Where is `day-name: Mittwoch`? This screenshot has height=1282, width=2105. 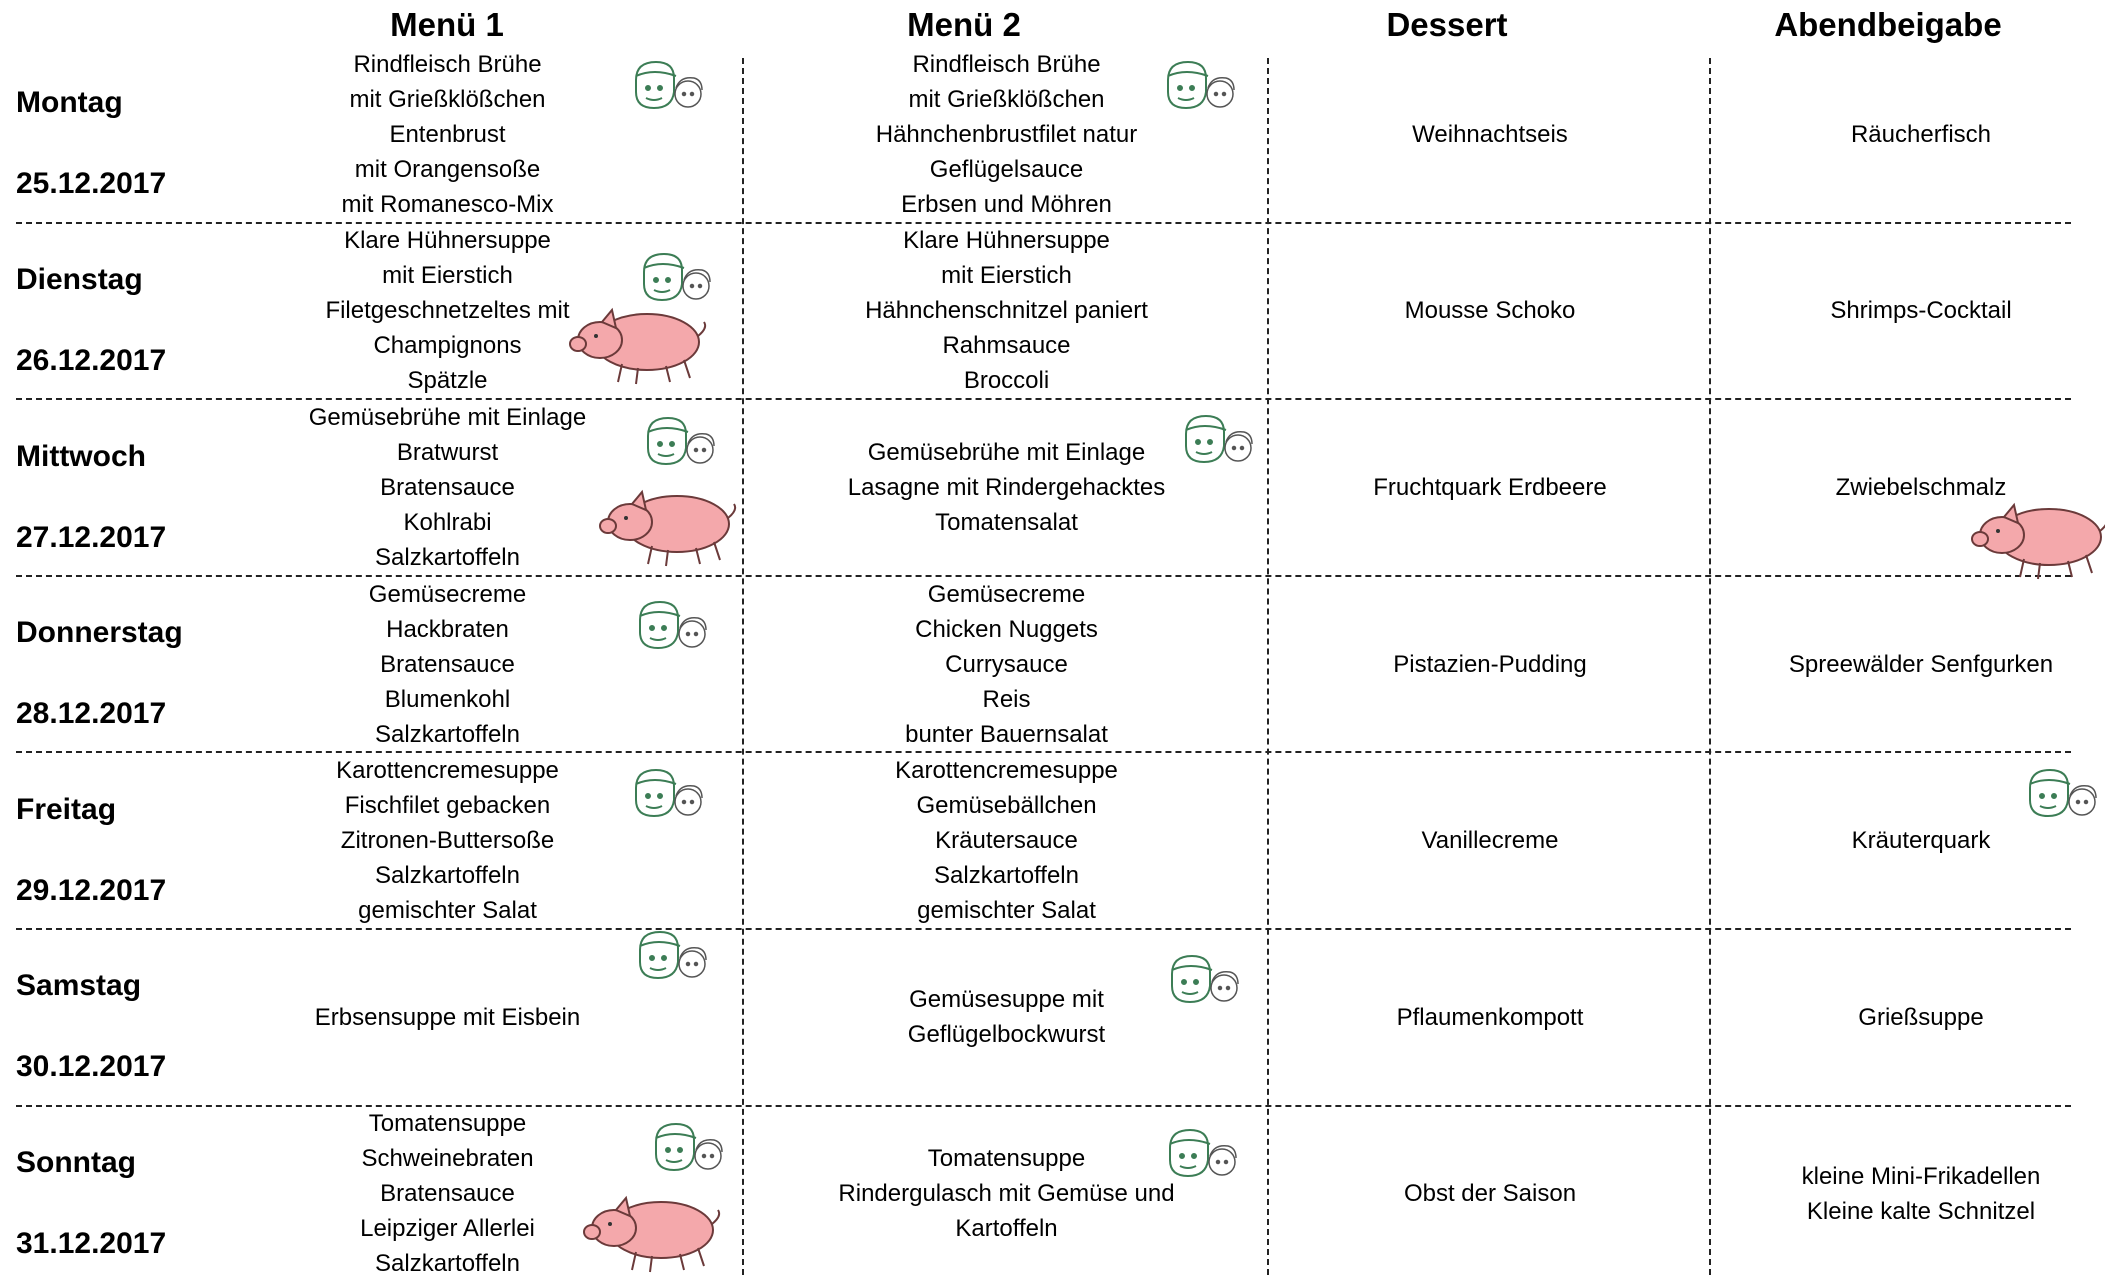 day-name: Mittwoch is located at coordinates (81, 456).